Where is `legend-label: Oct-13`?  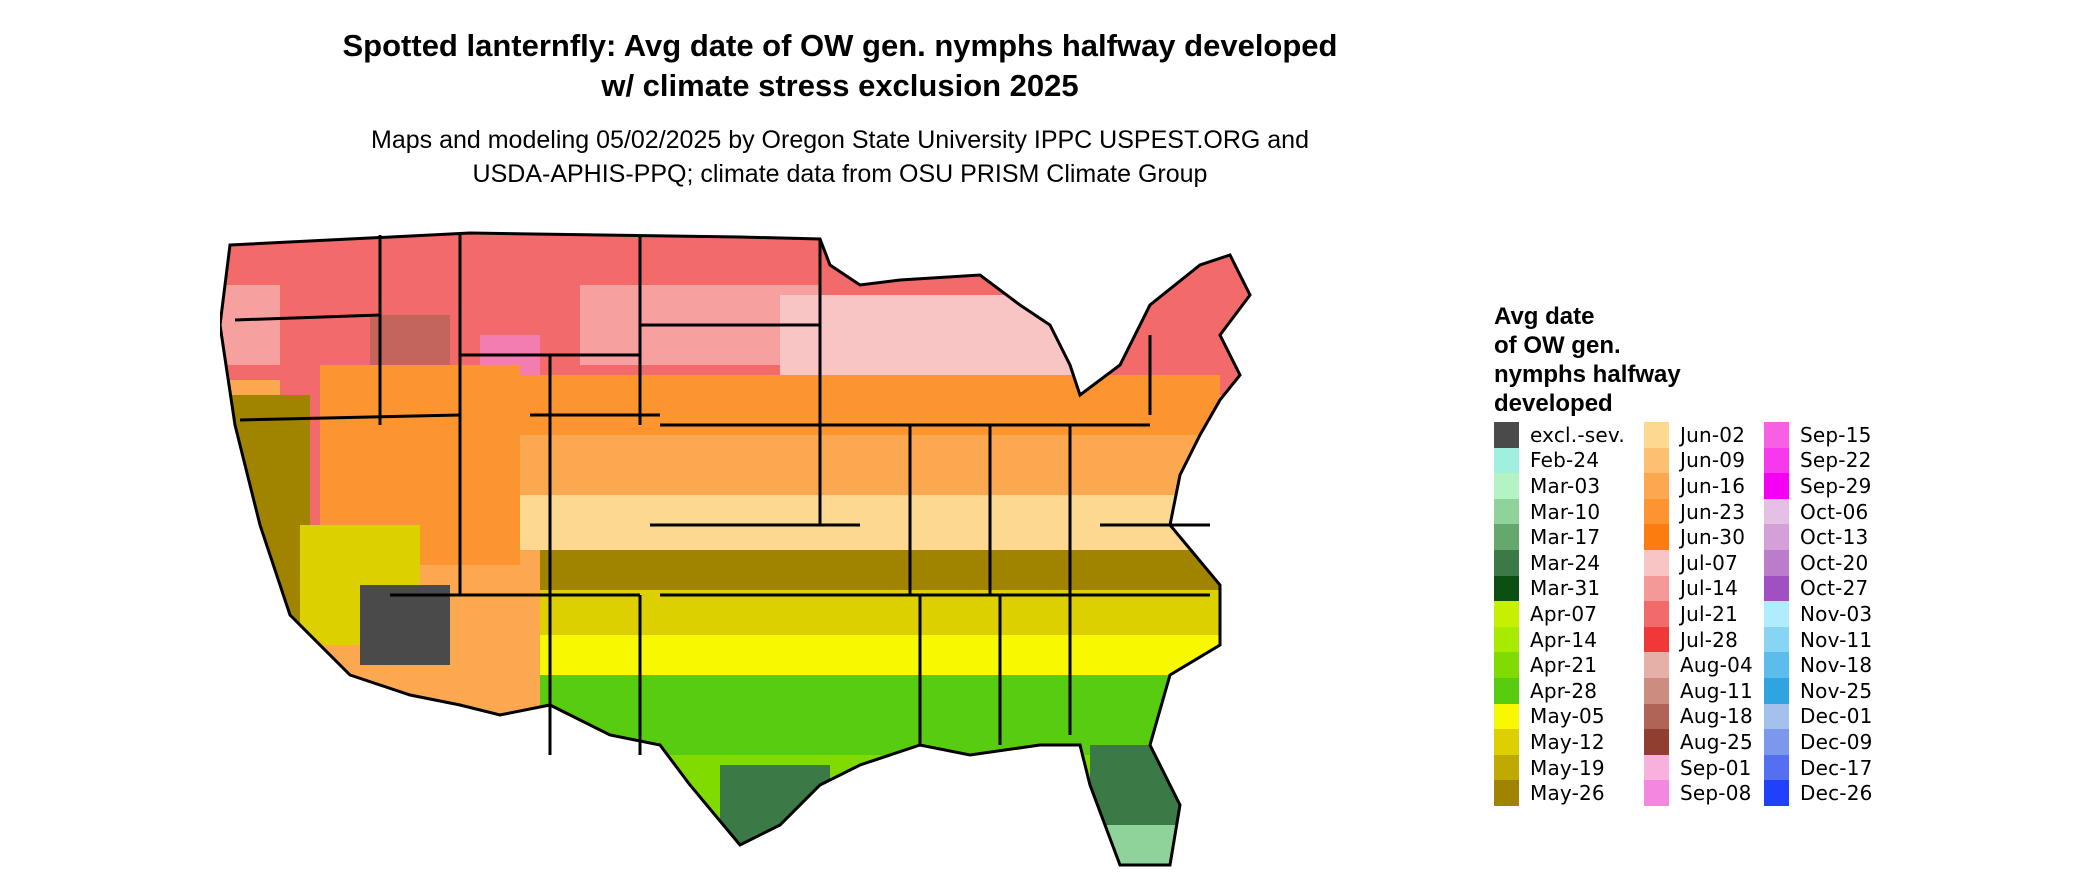
legend-label: Oct-13 is located at coordinates (1834, 537).